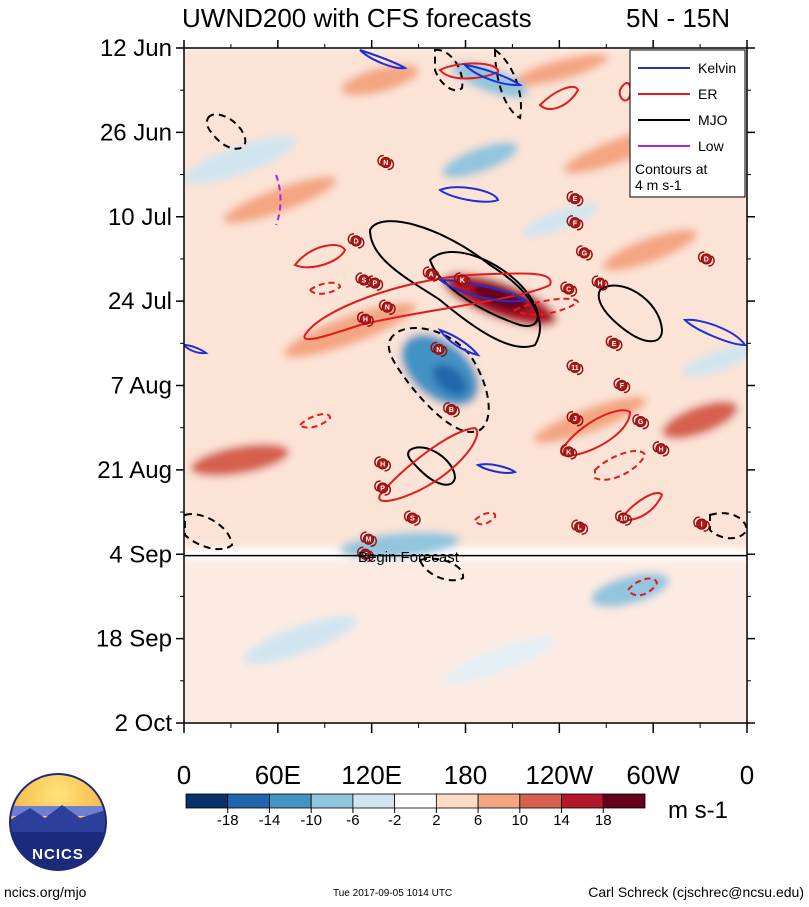 The height and width of the screenshot is (907, 809). I want to click on storm-marker: J, so click(575, 418).